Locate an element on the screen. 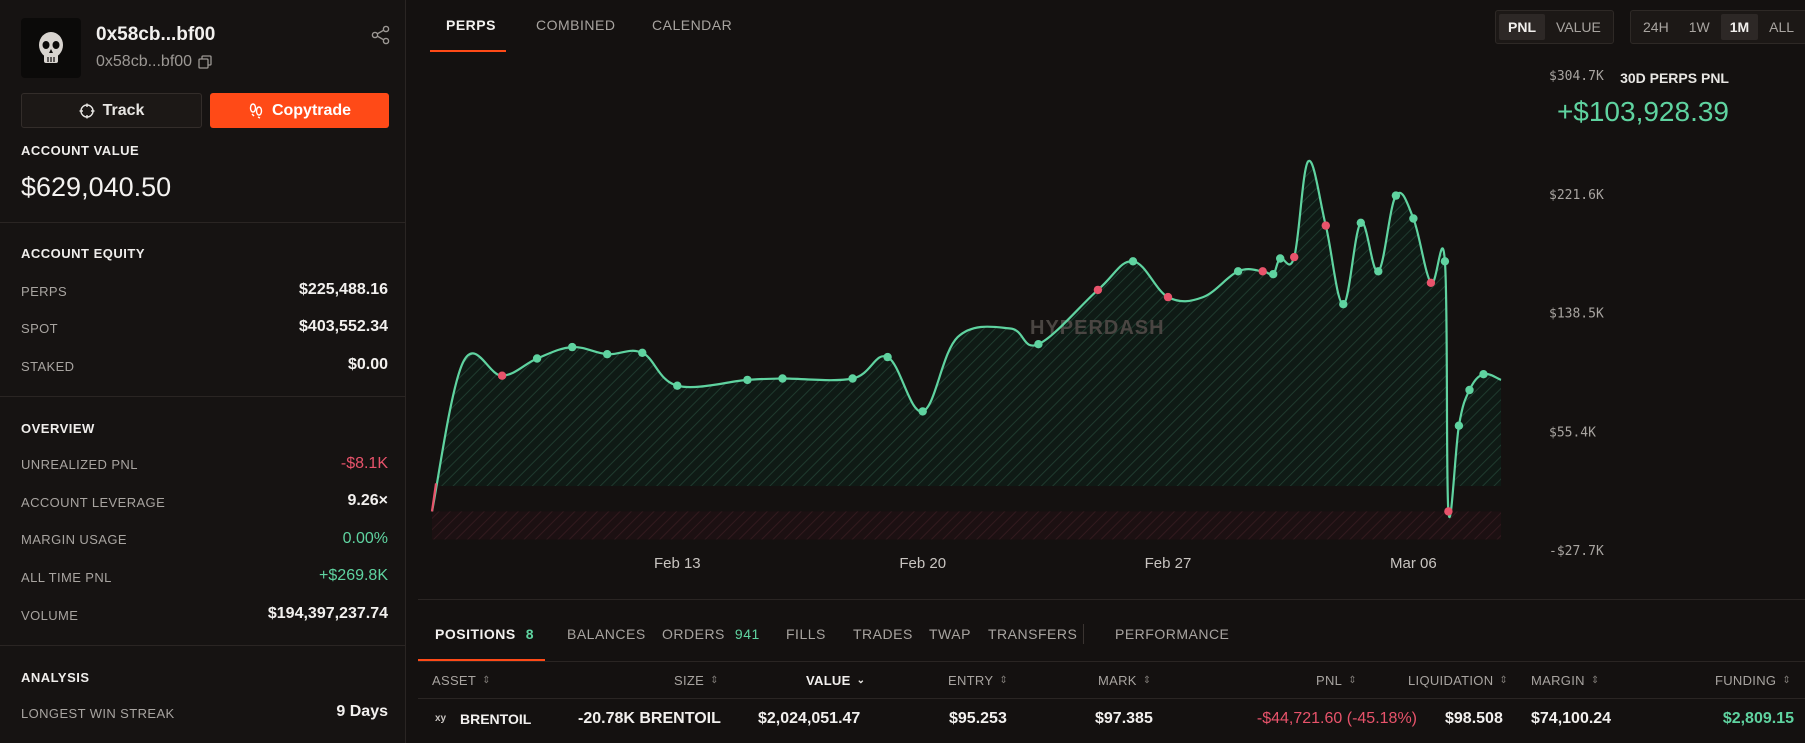  unrealized-pnl-label: UNREALIZED PNL is located at coordinates (79, 464).